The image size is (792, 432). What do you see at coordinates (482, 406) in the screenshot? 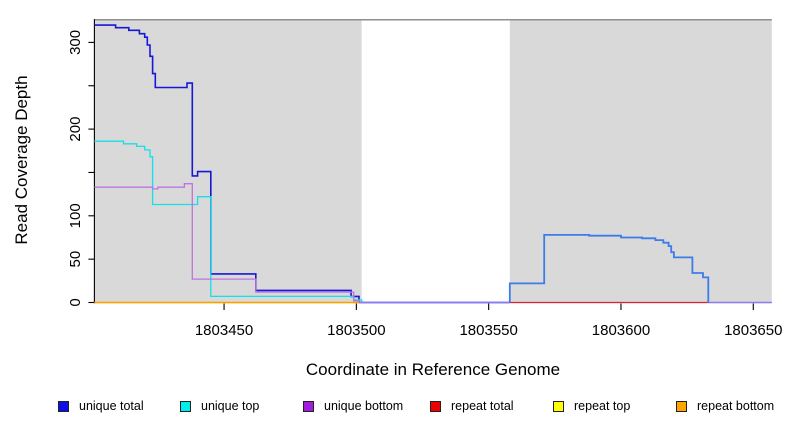
I see `legend-label: repeat total` at bounding box center [482, 406].